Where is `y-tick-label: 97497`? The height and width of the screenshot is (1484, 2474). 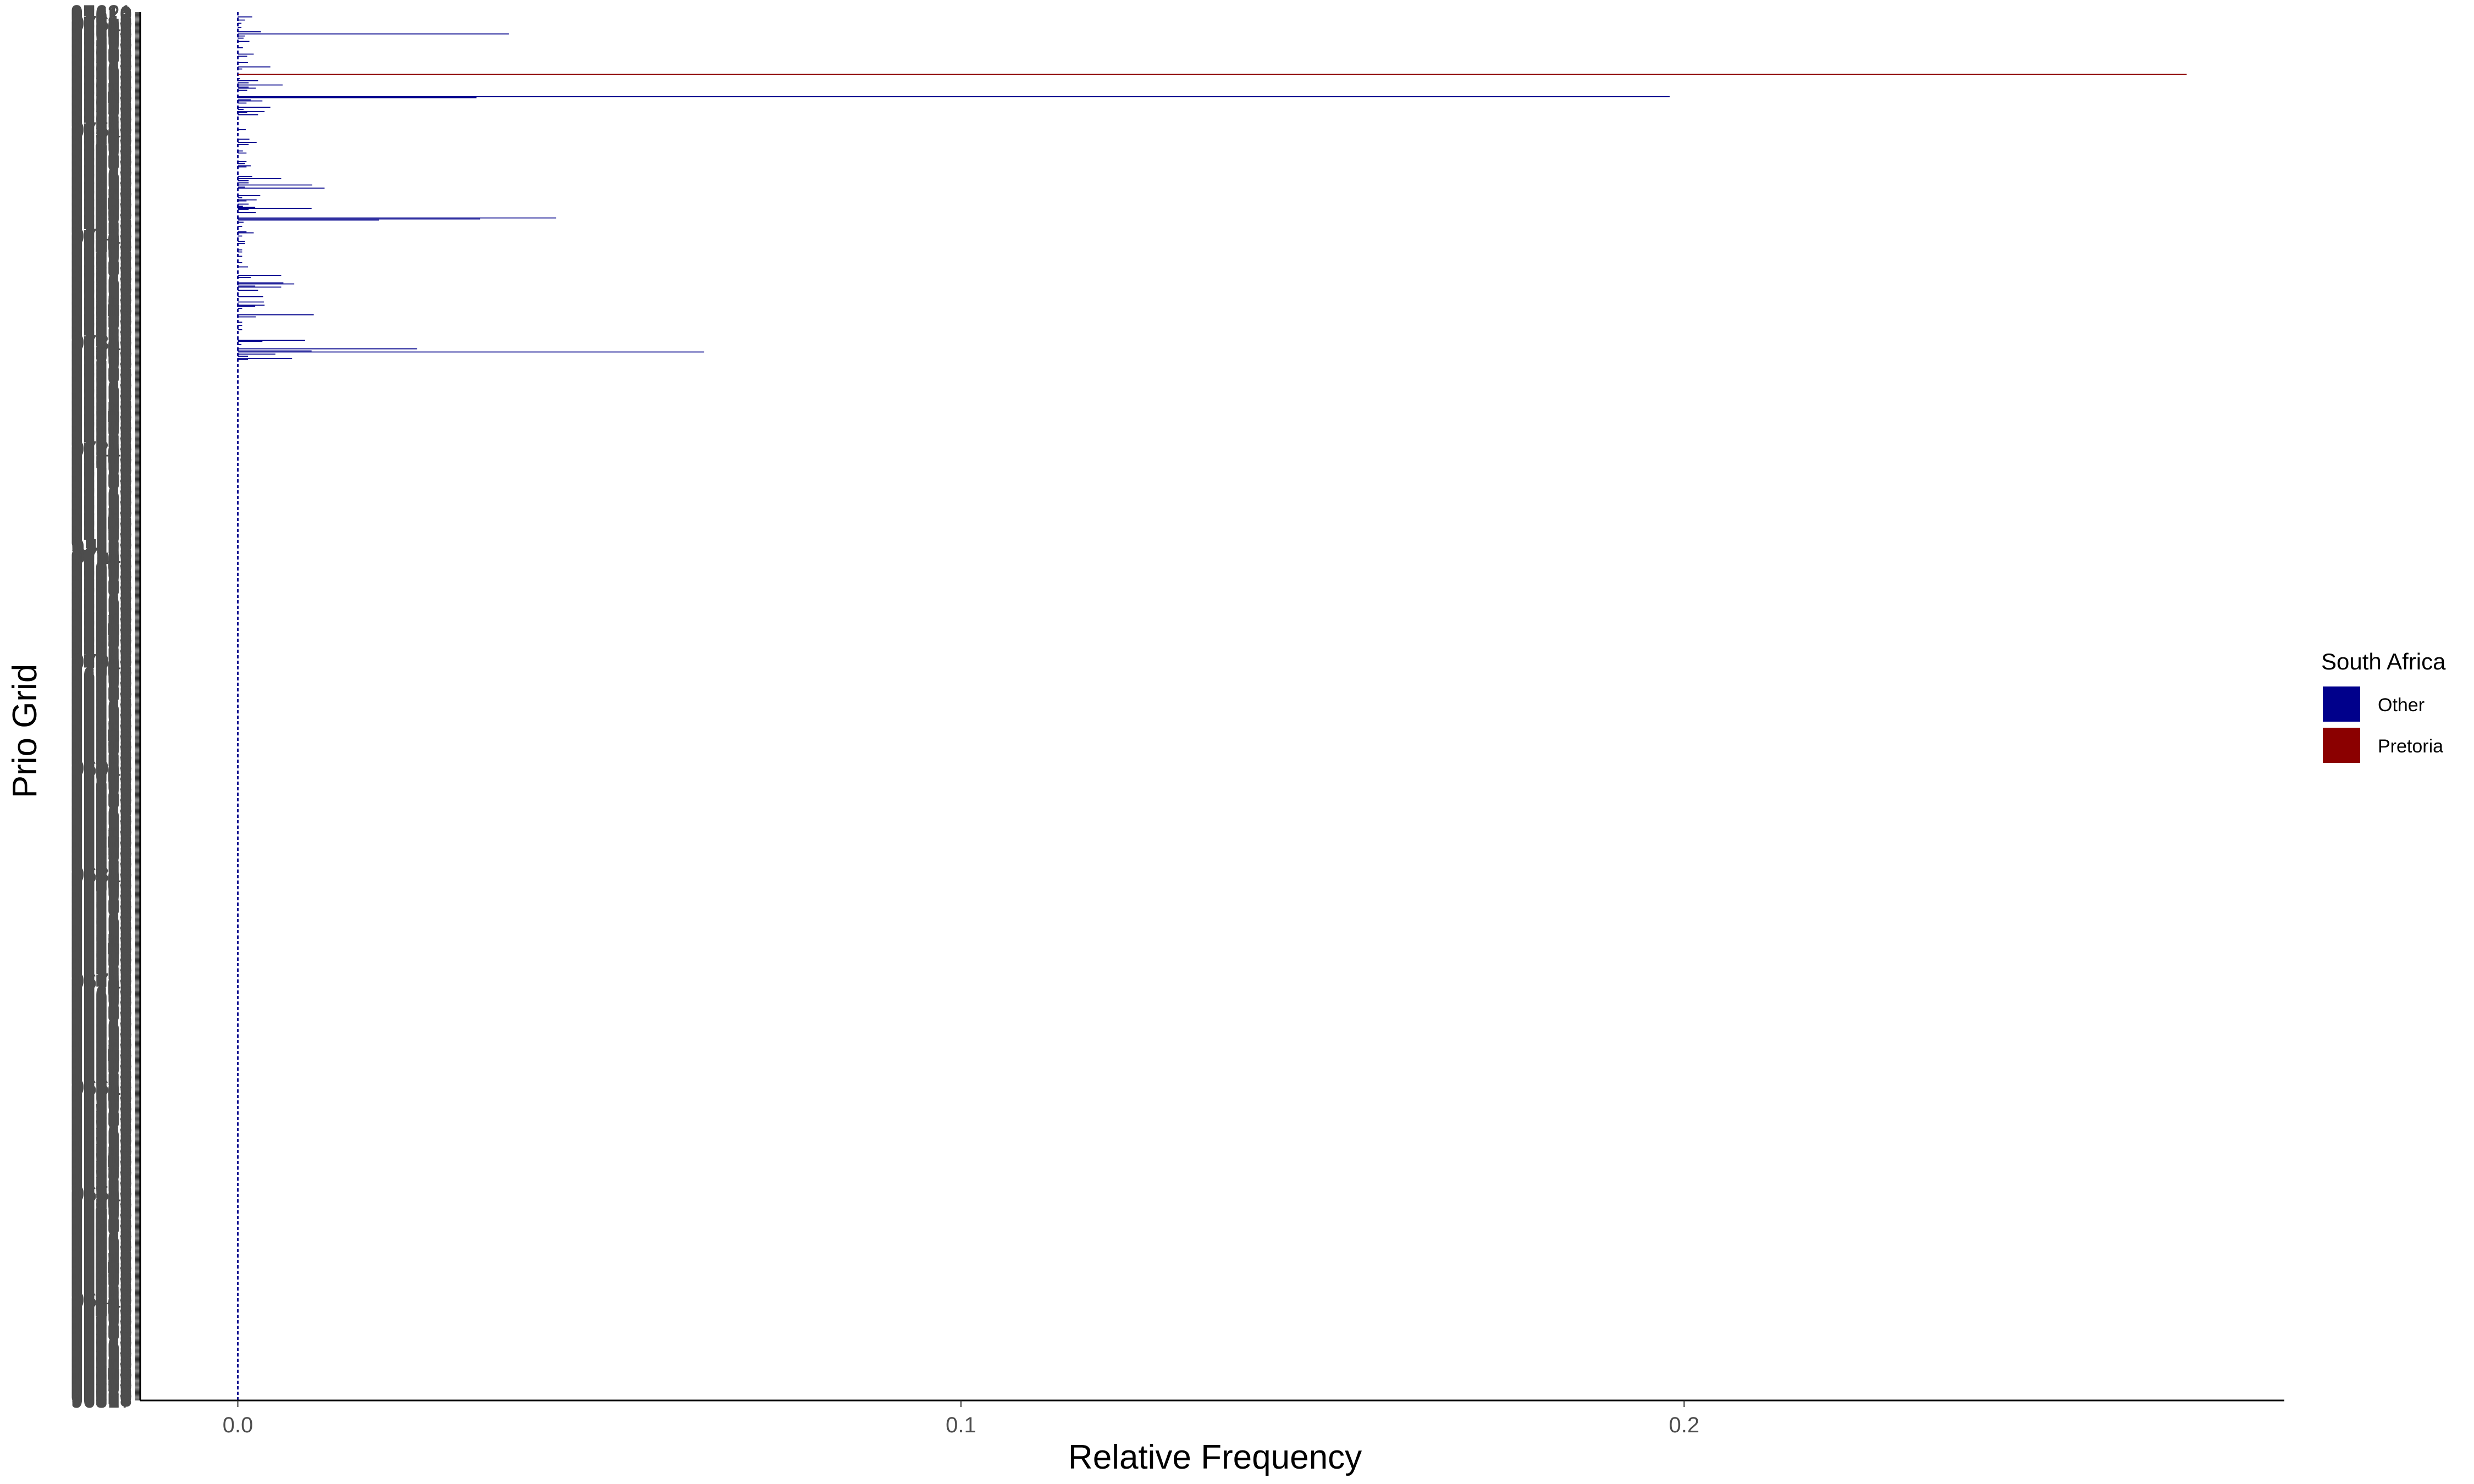
y-tick-label: 97497 is located at coordinates (101, 145).